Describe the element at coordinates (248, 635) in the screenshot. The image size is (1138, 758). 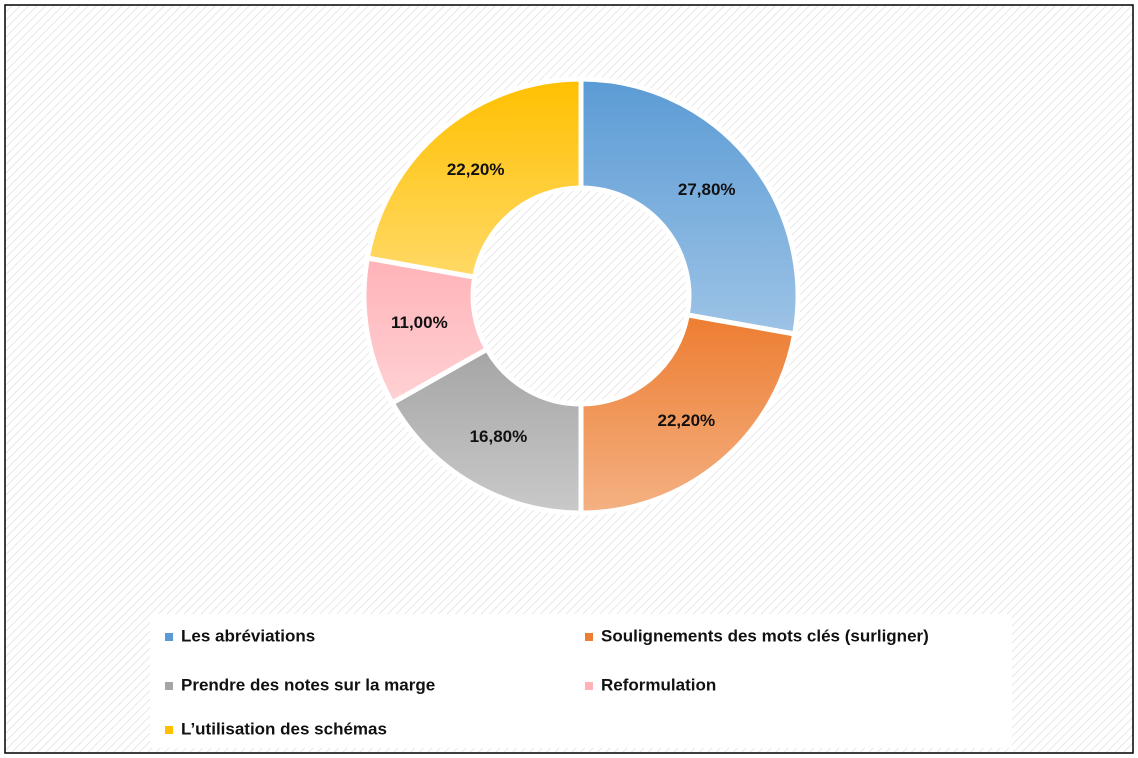
I see `legend-label: Les abréviations` at that location.